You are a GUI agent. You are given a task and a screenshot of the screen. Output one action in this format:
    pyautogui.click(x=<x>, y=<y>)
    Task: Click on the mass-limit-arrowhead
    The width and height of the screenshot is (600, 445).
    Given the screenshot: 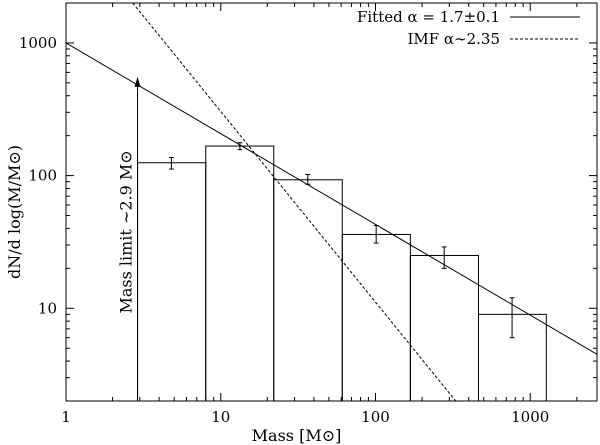 What is the action you would take?
    pyautogui.click(x=137, y=81)
    